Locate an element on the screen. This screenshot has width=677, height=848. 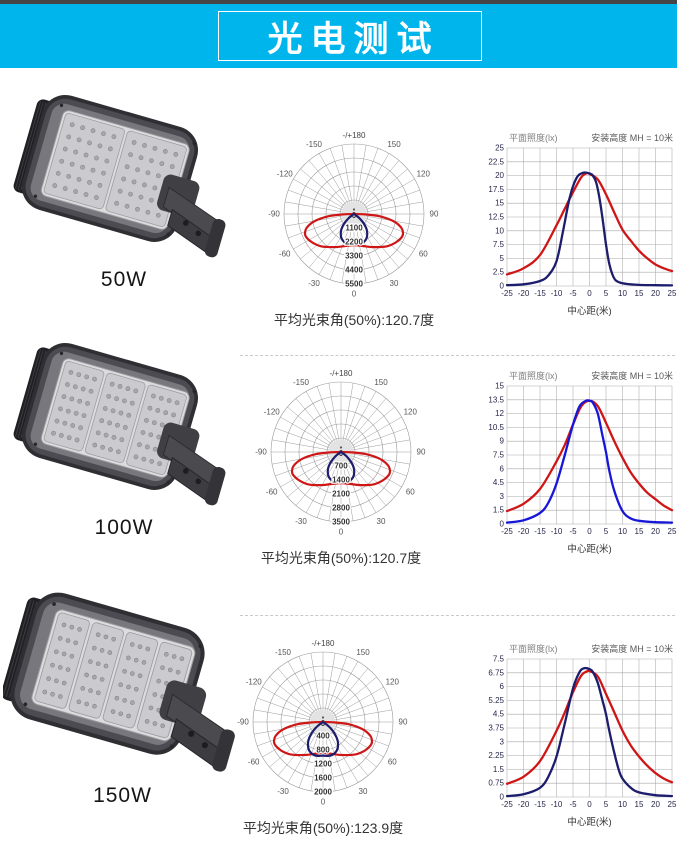
svg-text: 7.5 is located at coordinates (499, 244).